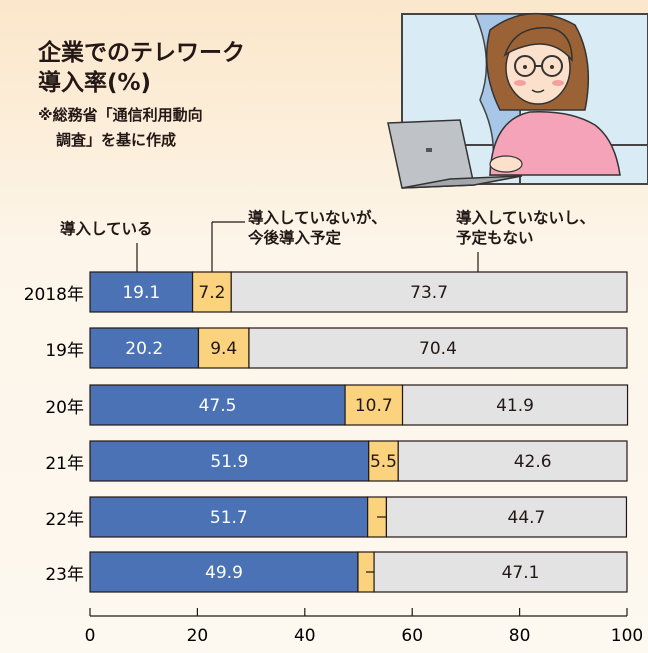 This screenshot has width=648, height=653. I want to click on value-label: 49.9, so click(224, 573).